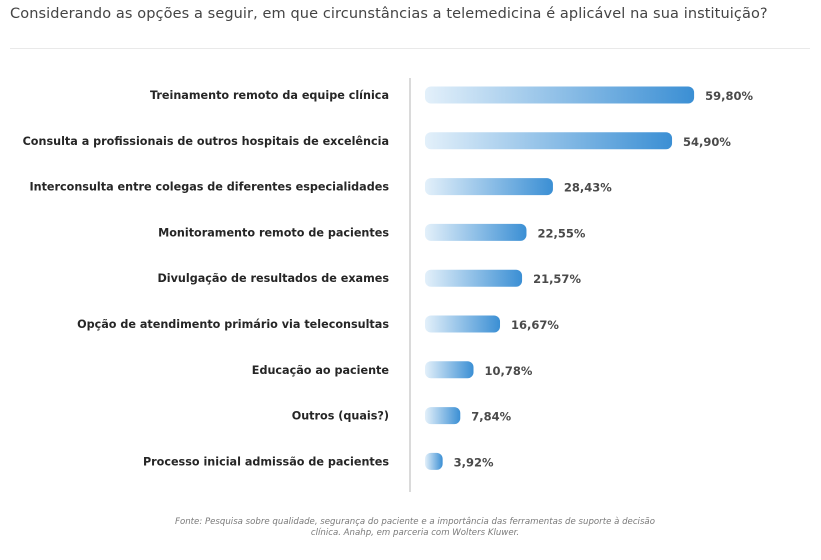  I want to click on value-label: 16,67%, so click(535, 325).